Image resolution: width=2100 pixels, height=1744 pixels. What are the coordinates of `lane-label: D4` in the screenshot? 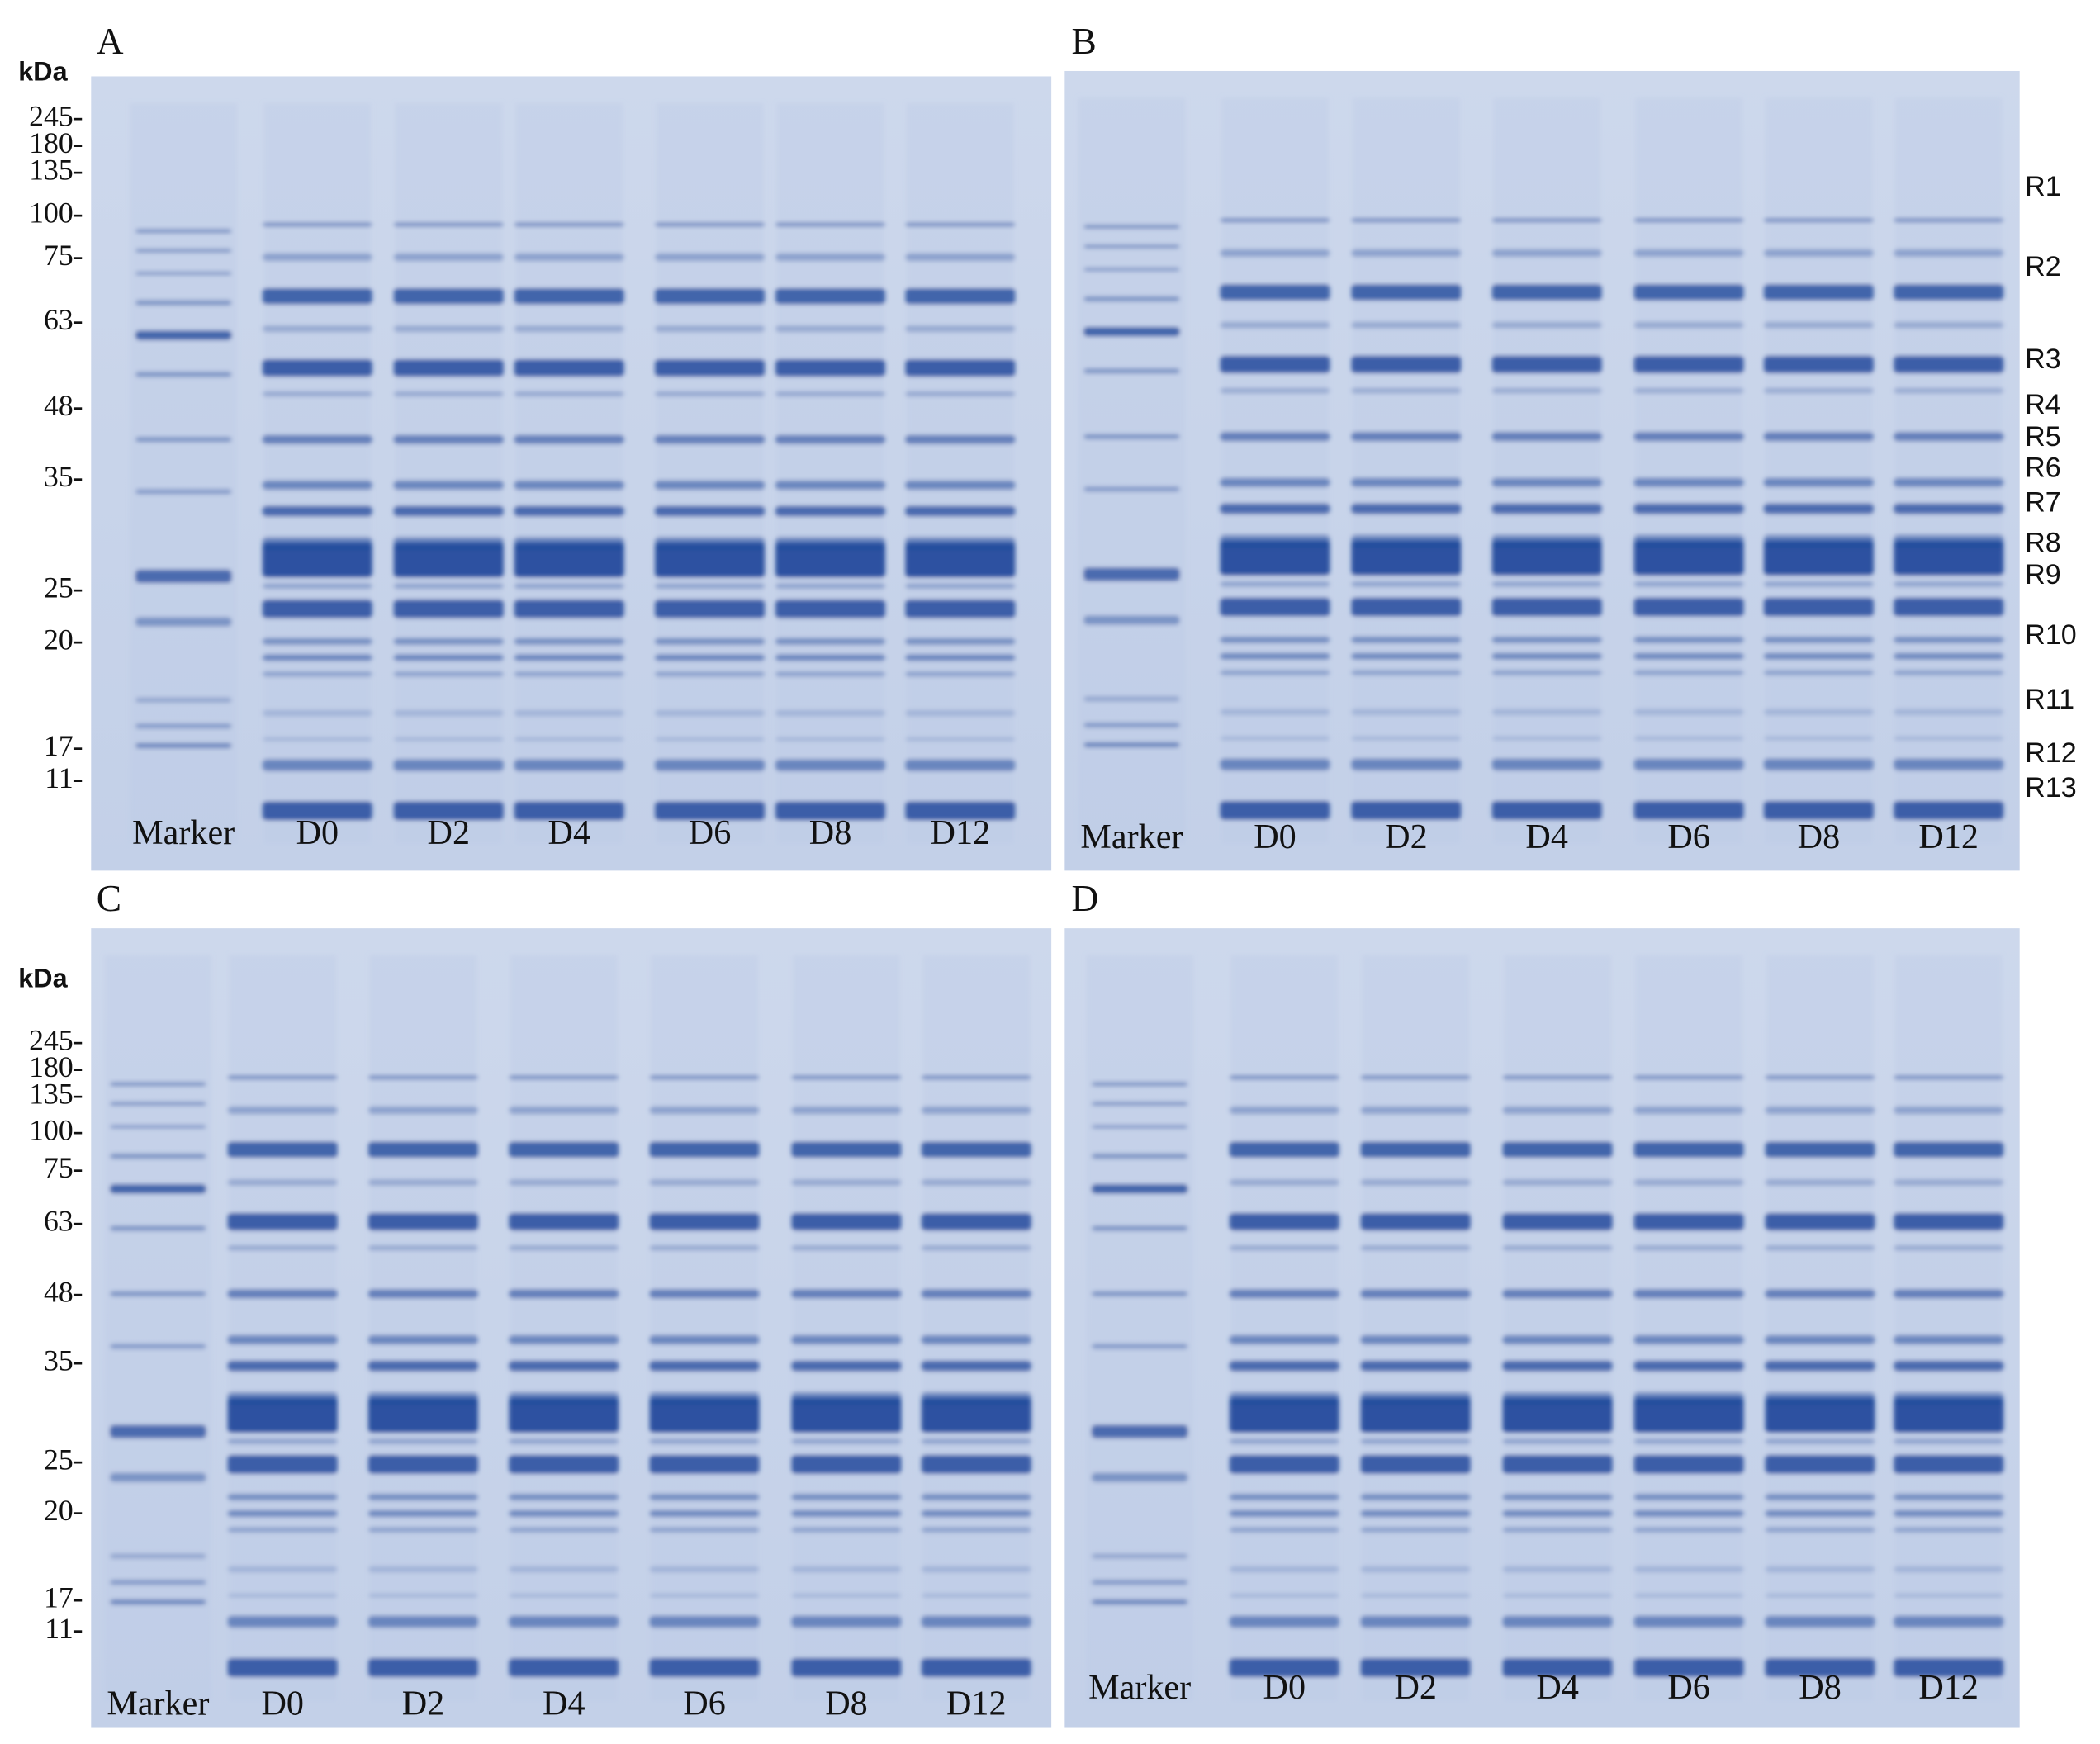 It's located at (564, 1704).